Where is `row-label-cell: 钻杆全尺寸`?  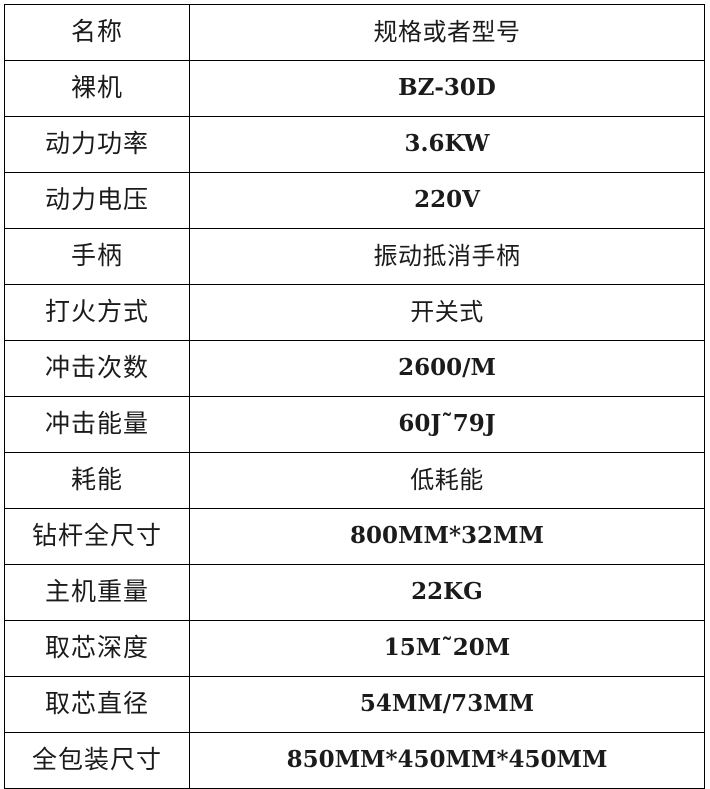 row-label-cell: 钻杆全尺寸 is located at coordinates (97, 536).